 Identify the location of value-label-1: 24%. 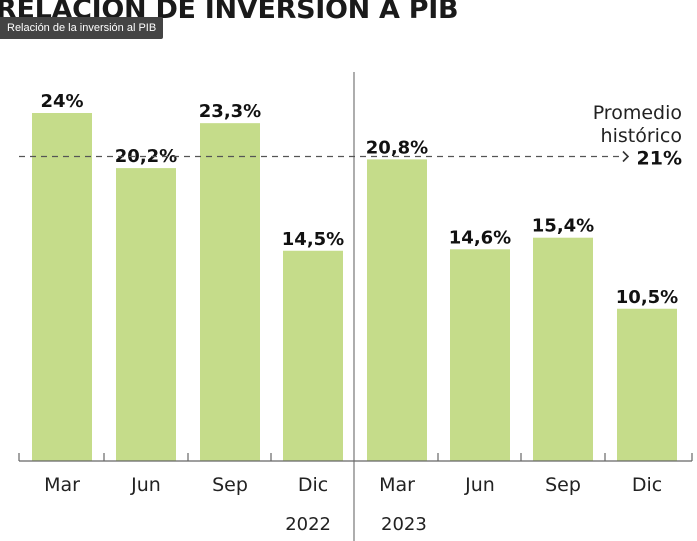
(61, 101).